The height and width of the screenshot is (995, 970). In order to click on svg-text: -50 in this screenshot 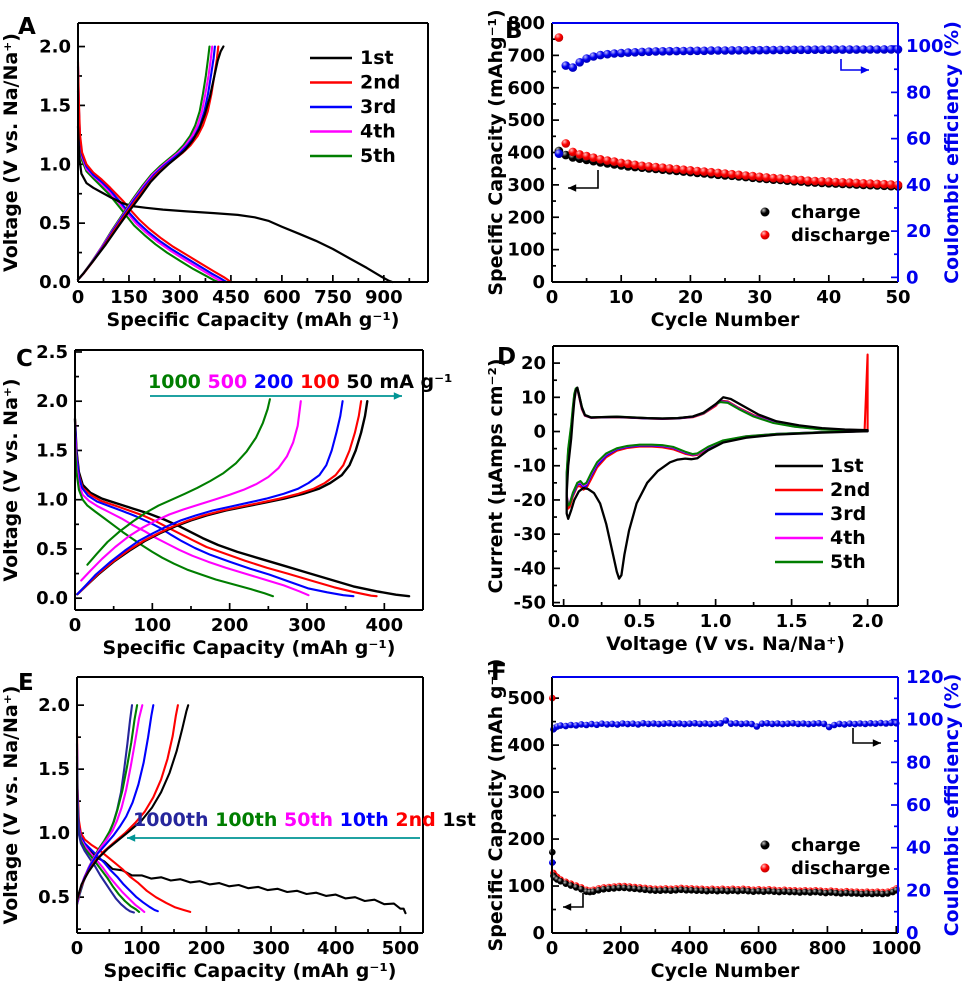, I will do `click(529, 603)`.